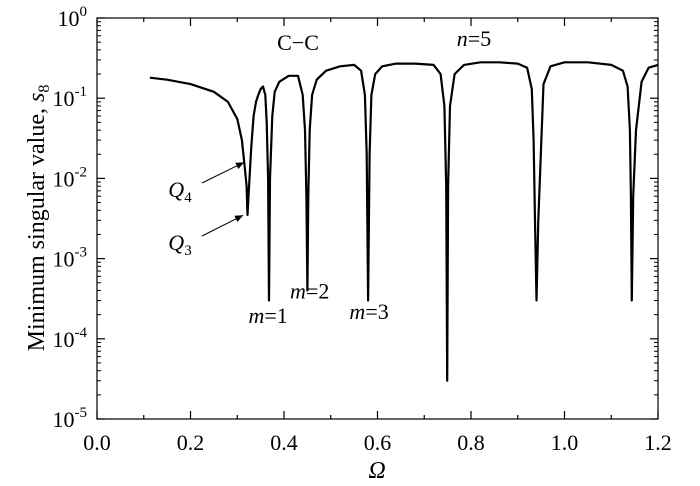  Describe the element at coordinates (37, 226) in the screenshot. I see `y-axis-label-text: Minimum singular value,` at that location.